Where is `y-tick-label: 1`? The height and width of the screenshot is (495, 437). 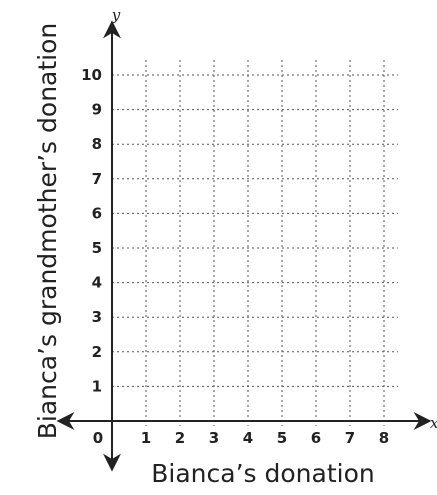
y-tick-label: 1 is located at coordinates (97, 386).